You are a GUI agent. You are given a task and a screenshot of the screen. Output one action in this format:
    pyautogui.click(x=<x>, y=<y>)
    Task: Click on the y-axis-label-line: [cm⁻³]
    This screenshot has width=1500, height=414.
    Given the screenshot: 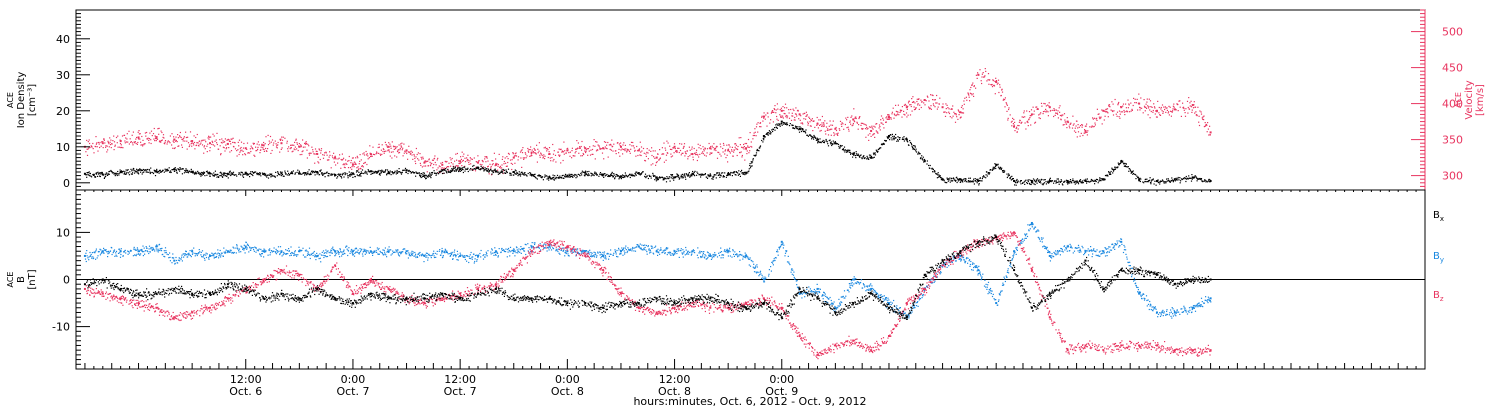 What is the action you would take?
    pyautogui.click(x=32, y=100)
    